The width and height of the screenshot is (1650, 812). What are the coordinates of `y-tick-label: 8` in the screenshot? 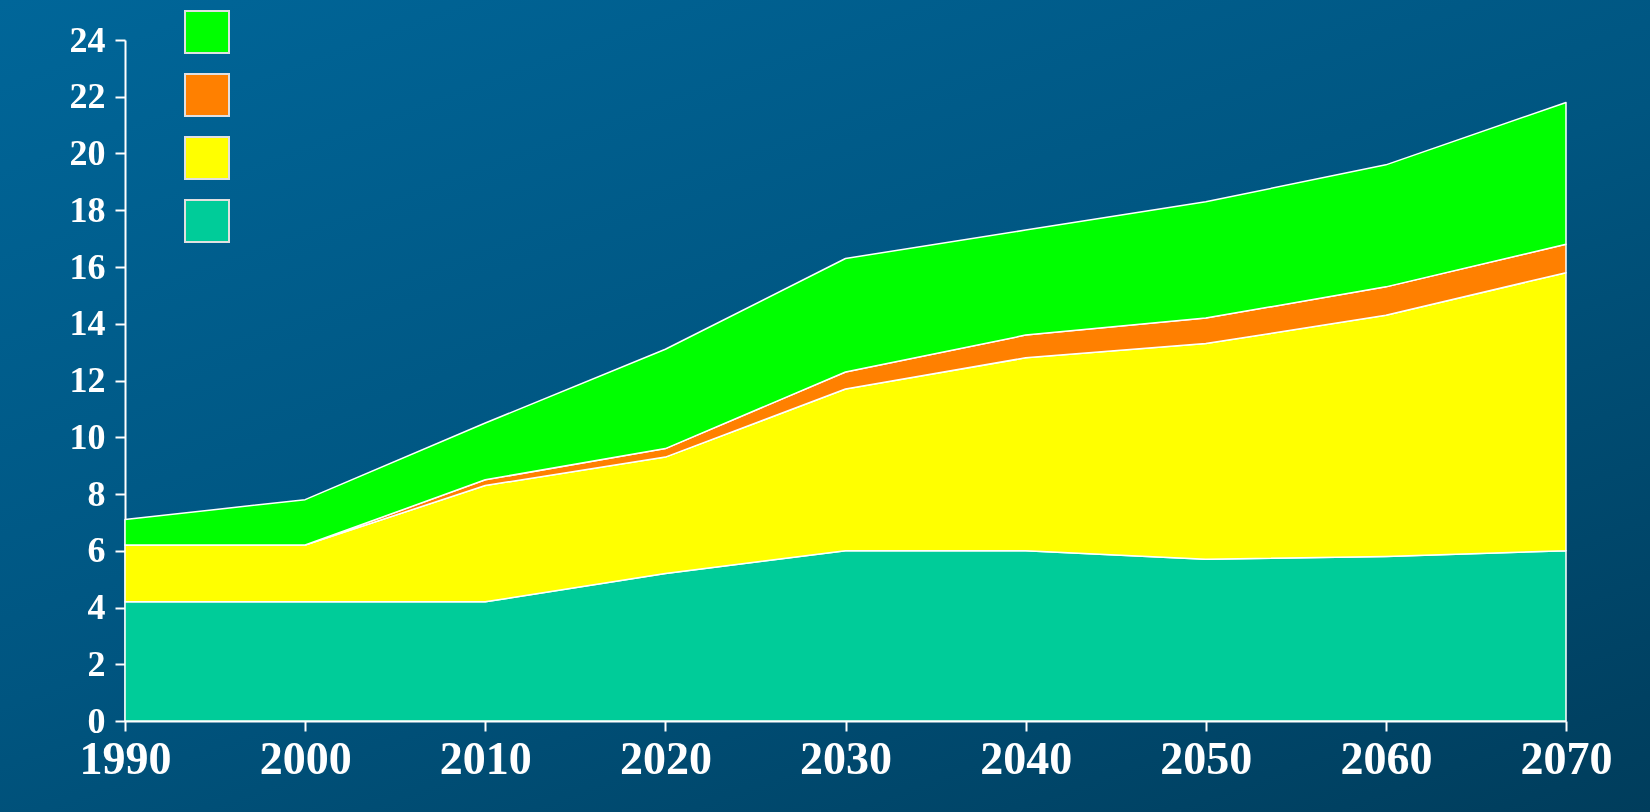 It's located at (96, 493).